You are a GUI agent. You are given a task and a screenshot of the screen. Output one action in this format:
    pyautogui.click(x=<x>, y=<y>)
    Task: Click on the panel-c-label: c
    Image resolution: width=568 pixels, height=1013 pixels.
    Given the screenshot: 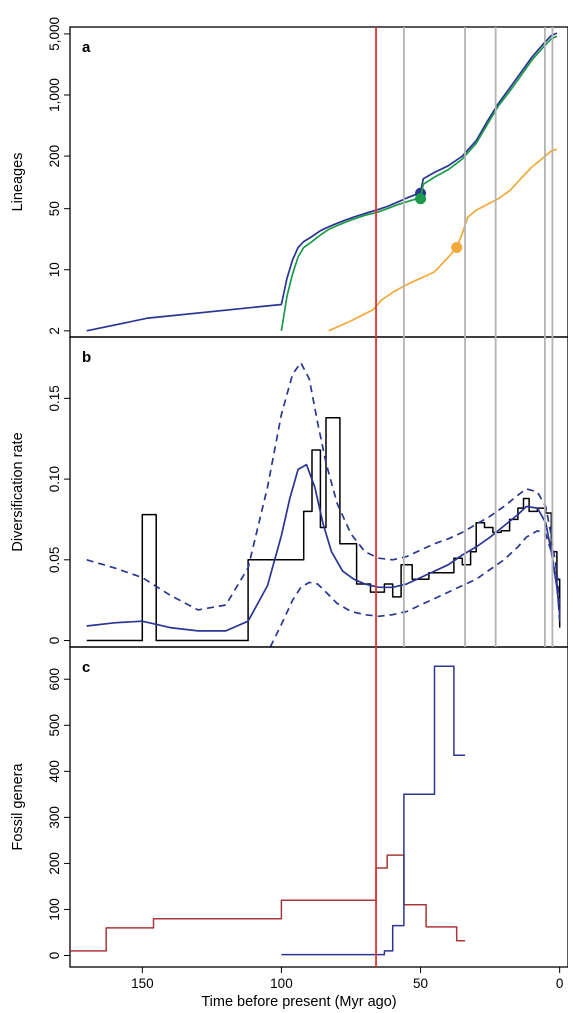 What is the action you would take?
    pyautogui.click(x=86, y=667)
    